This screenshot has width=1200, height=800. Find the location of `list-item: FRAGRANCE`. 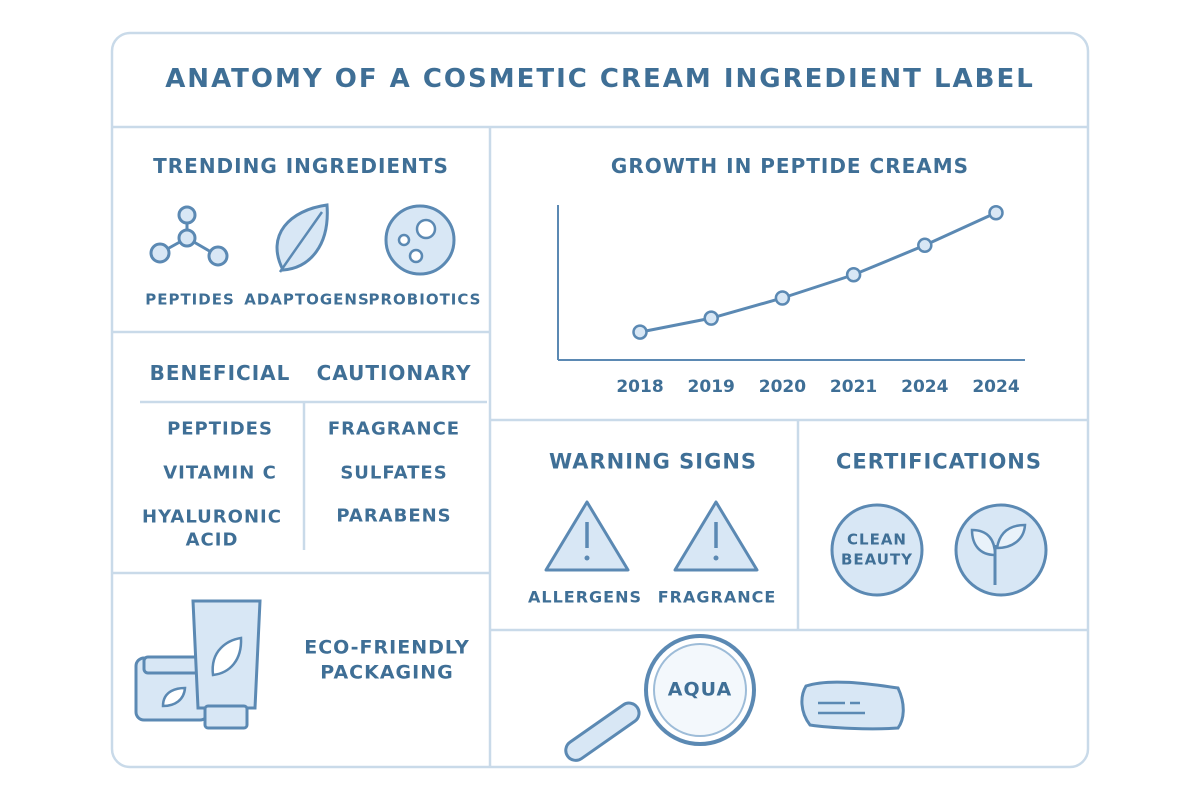

list-item: FRAGRANCE is located at coordinates (394, 429).